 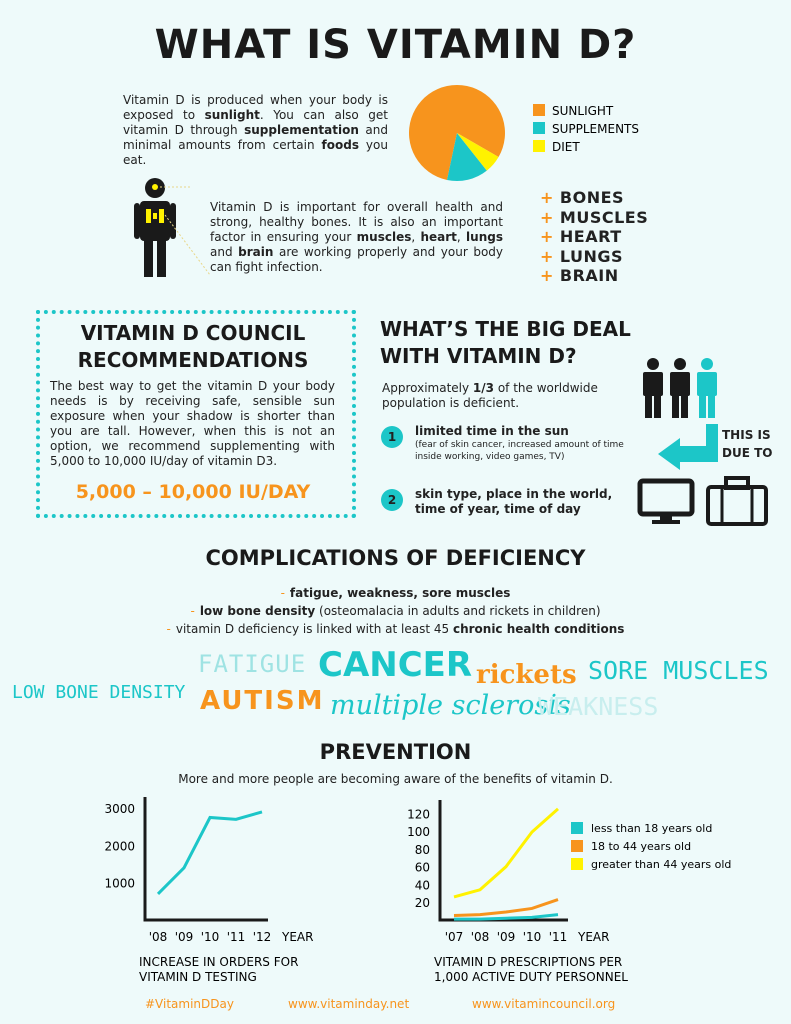 I want to click on body-part: + HEART, so click(x=594, y=237).